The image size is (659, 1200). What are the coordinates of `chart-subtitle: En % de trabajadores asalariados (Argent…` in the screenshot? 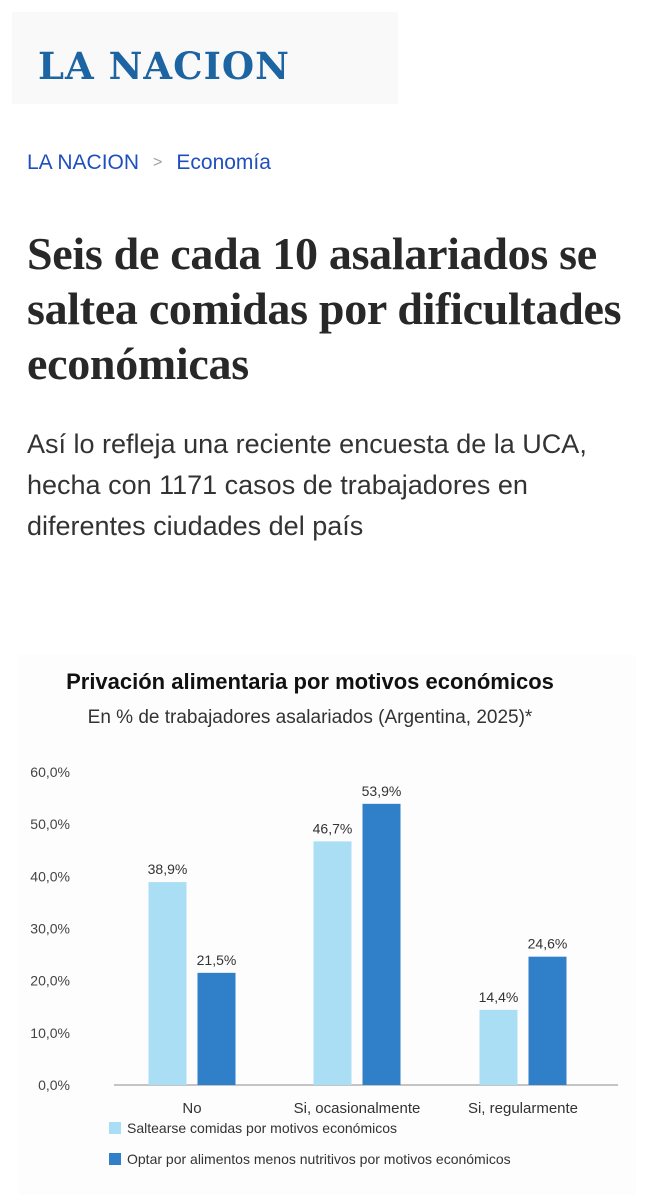 It's located at (310, 717).